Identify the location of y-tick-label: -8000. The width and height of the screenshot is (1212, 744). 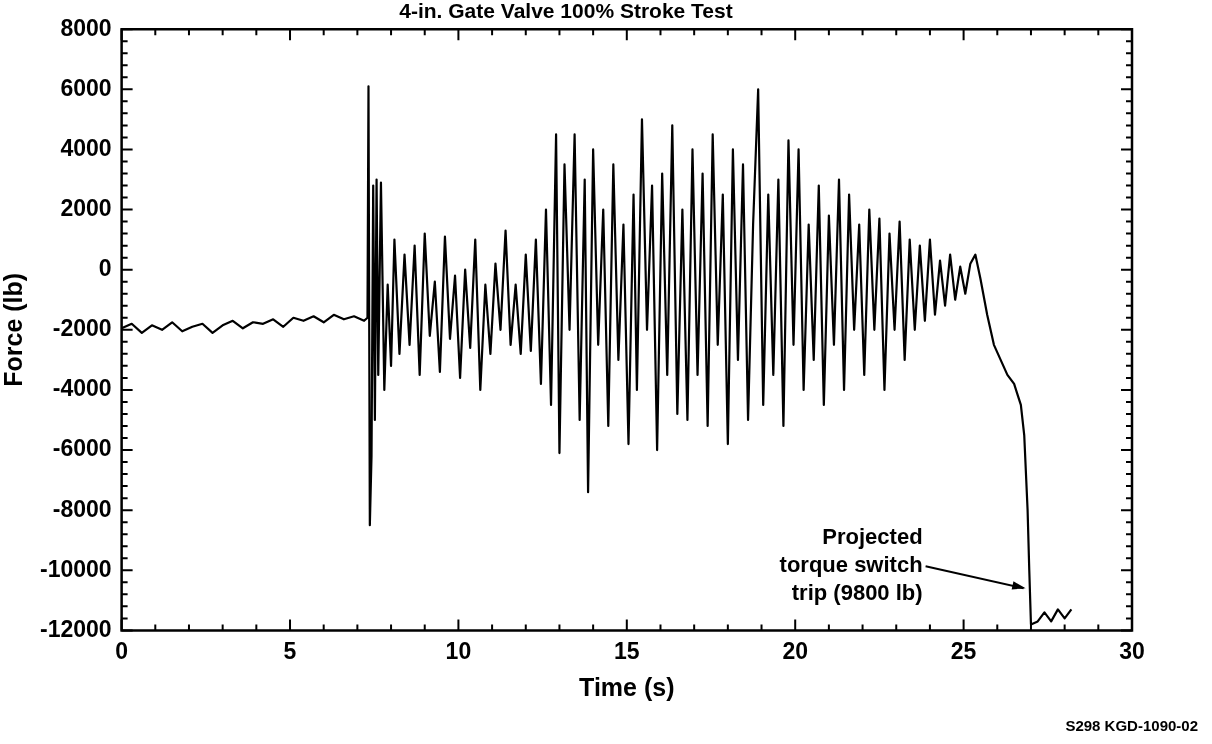
(82, 508).